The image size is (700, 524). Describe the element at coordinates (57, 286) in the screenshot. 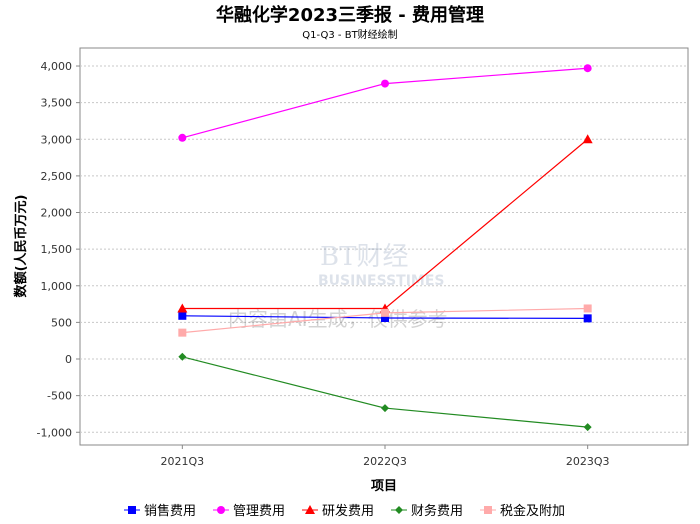

I see `y-tick-label: 1,000` at that location.